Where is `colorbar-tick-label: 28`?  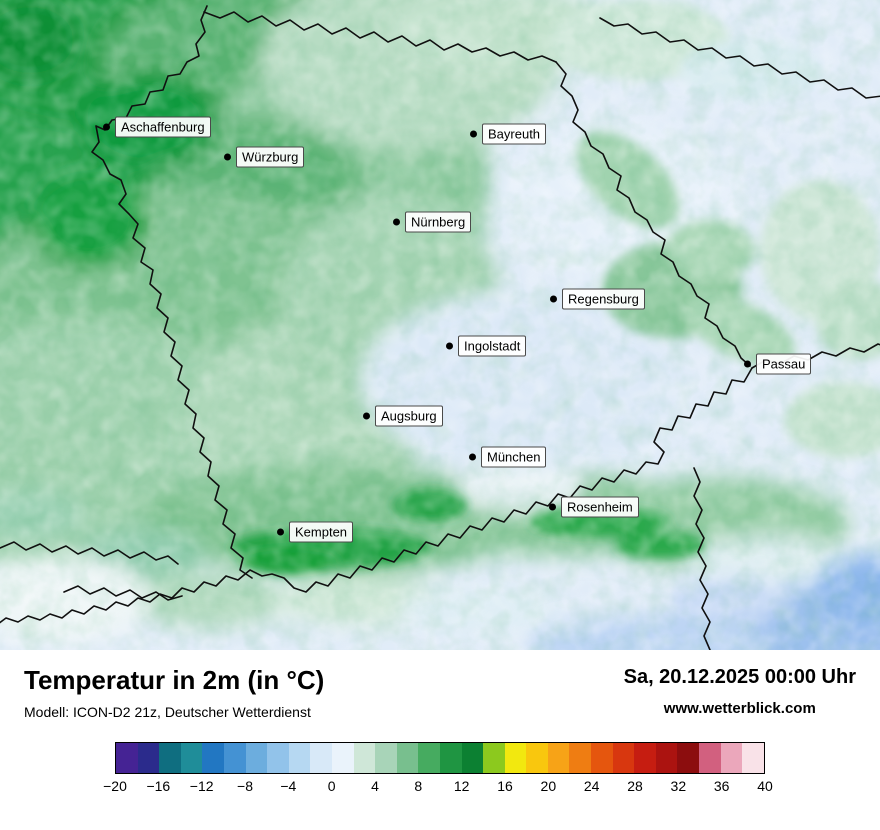 colorbar-tick-label: 28 is located at coordinates (635, 785).